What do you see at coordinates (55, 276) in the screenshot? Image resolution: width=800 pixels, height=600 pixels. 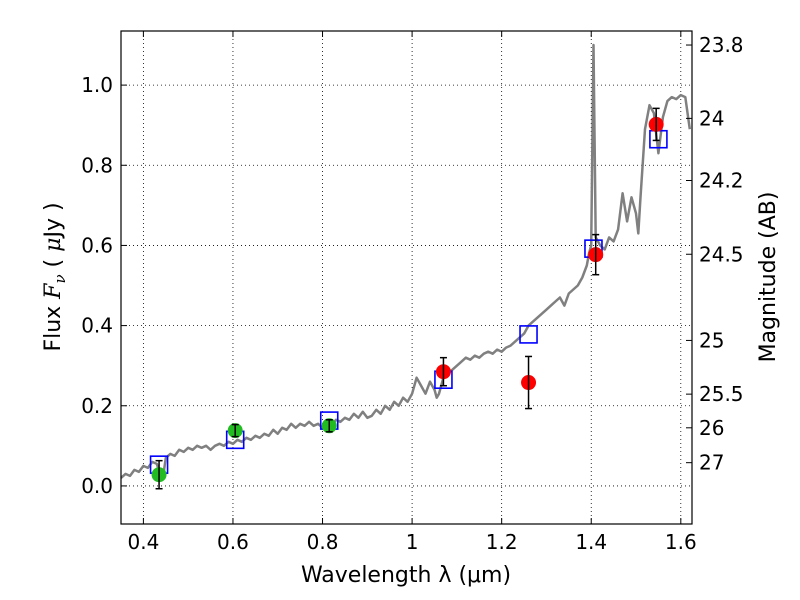 I see `y-axis-title: Flux Fν ( μJy )` at bounding box center [55, 276].